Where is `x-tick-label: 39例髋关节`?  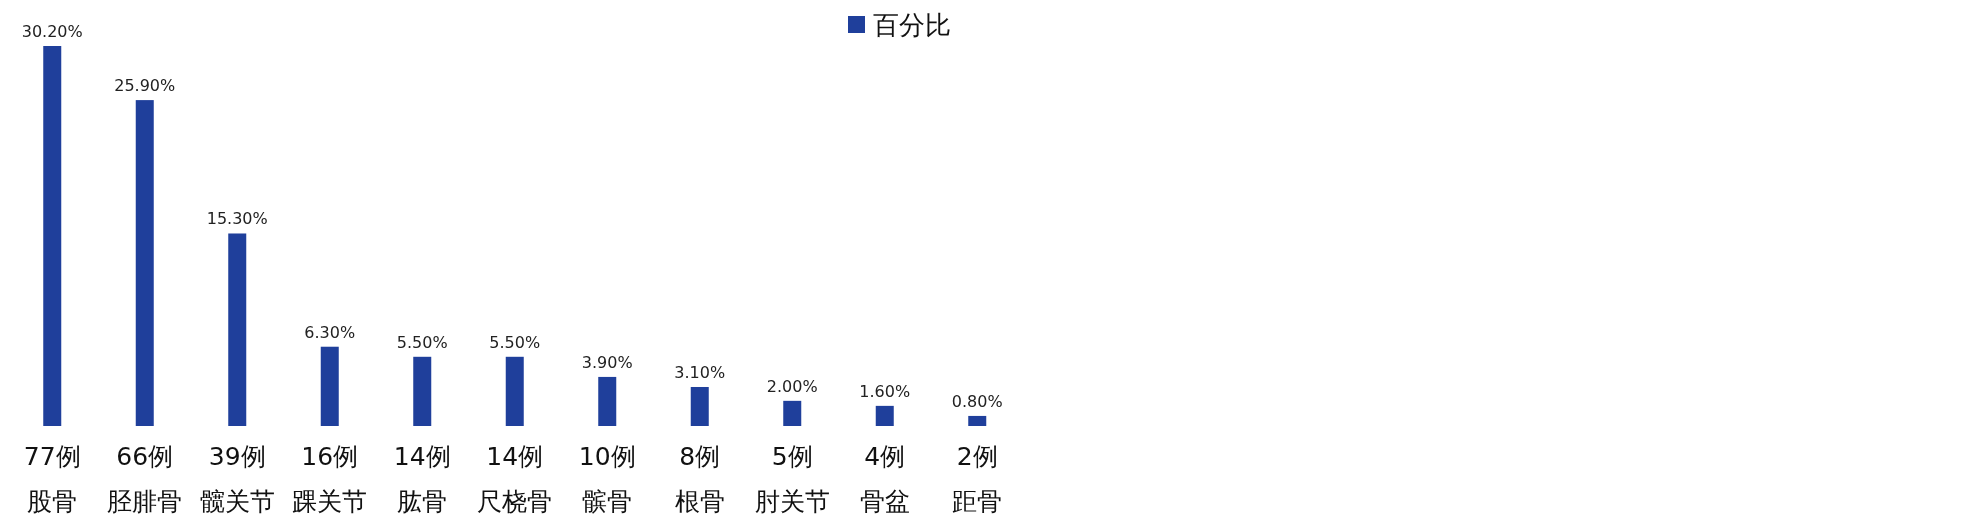
x-tick-label: 39例髋关节 is located at coordinates (237, 479).